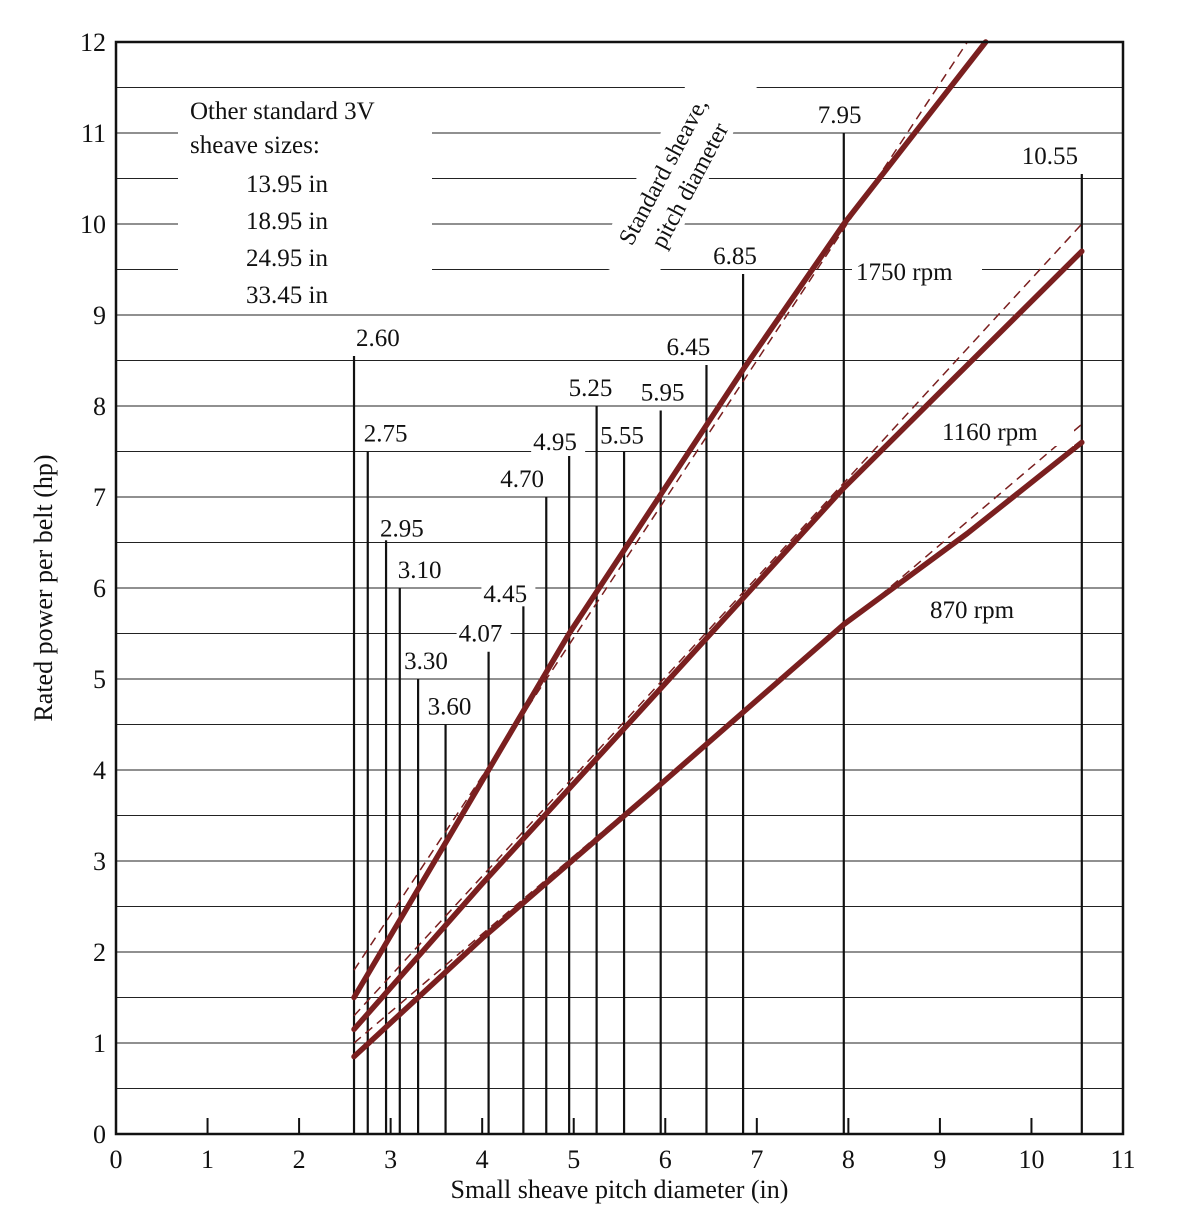 Image resolution: width=1186 pixels, height=1224 pixels. I want to click on x-tick-label: 8, so click(848, 1159).